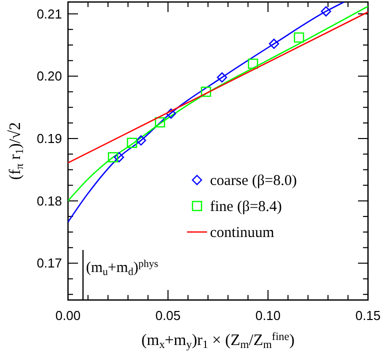 This screenshot has width=382, height=353. I want to click on legend-label: coarse (β=8.0), so click(253, 181).